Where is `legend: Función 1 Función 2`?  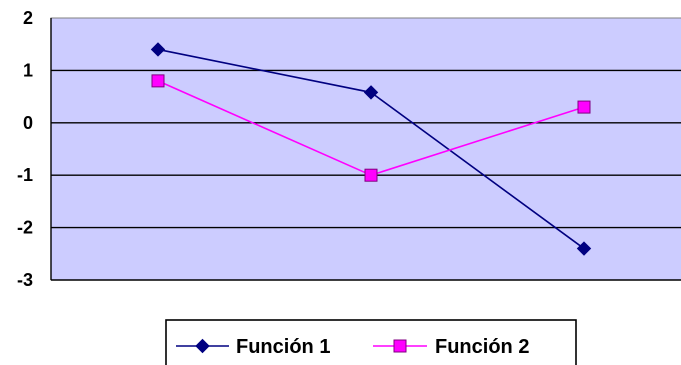
legend: Función 1 Función 2 is located at coordinates (371, 342).